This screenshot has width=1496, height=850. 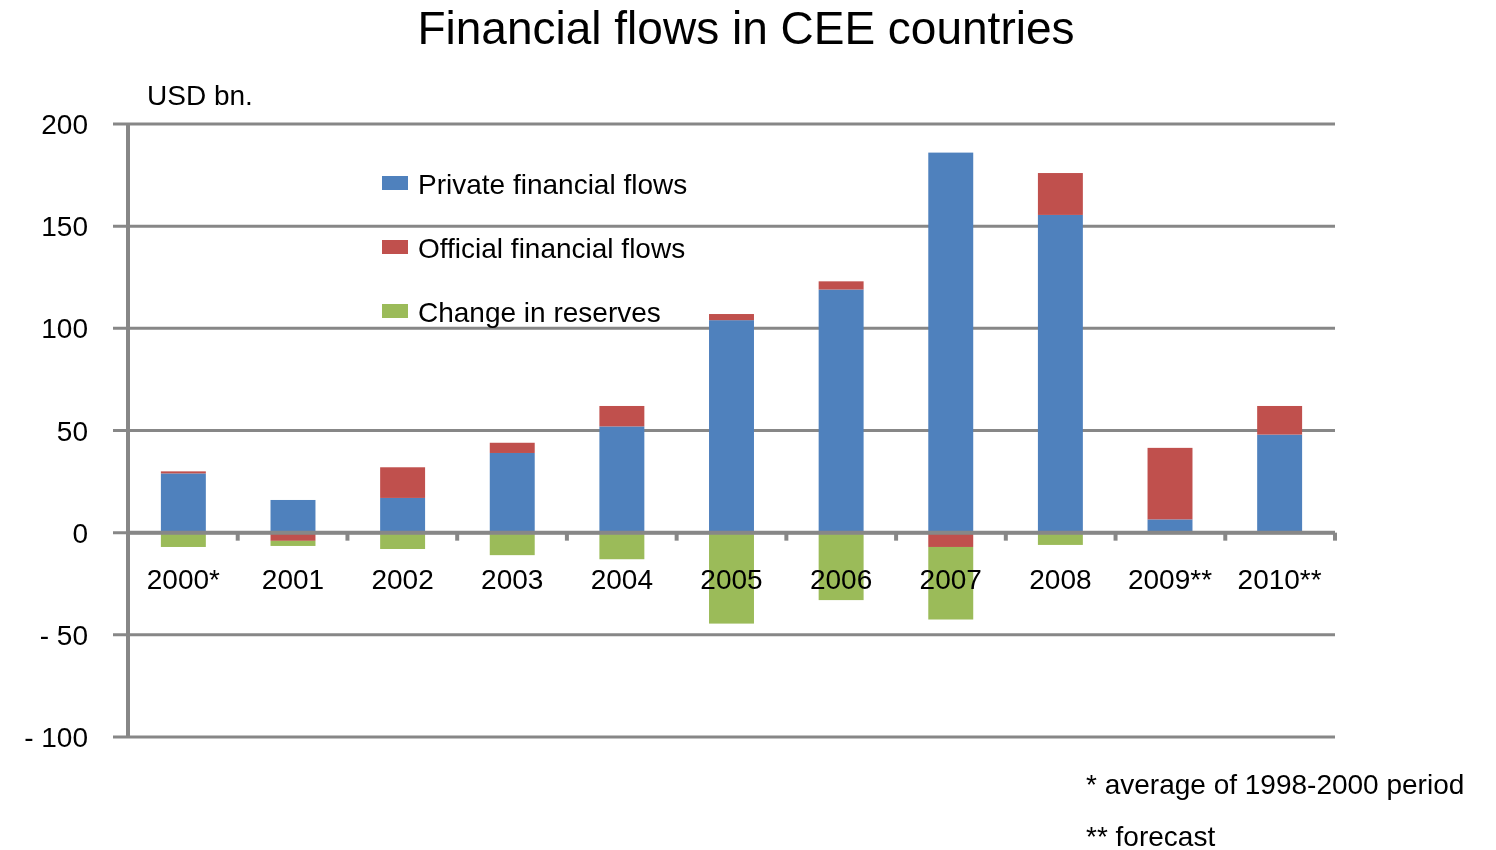 What do you see at coordinates (72, 431) in the screenshot?
I see `y-tick-label: 50` at bounding box center [72, 431].